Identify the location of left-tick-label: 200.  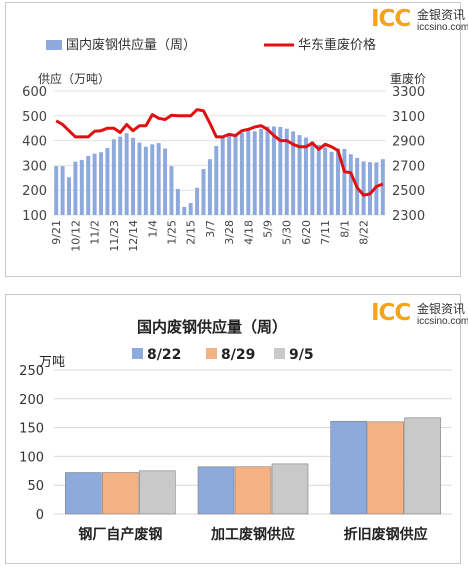
(34, 191).